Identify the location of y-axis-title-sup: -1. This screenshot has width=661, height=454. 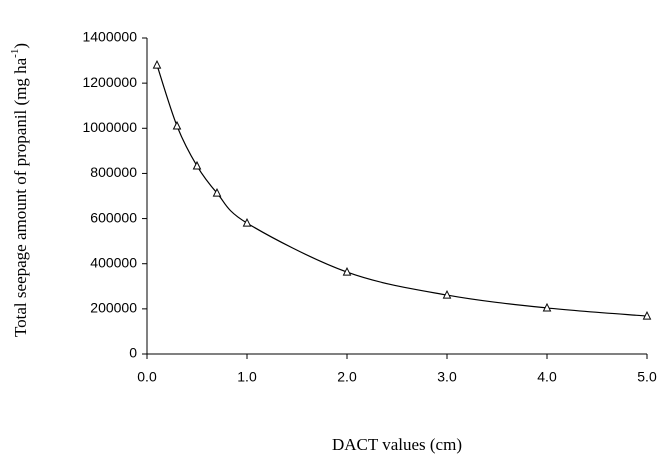
(15, 53).